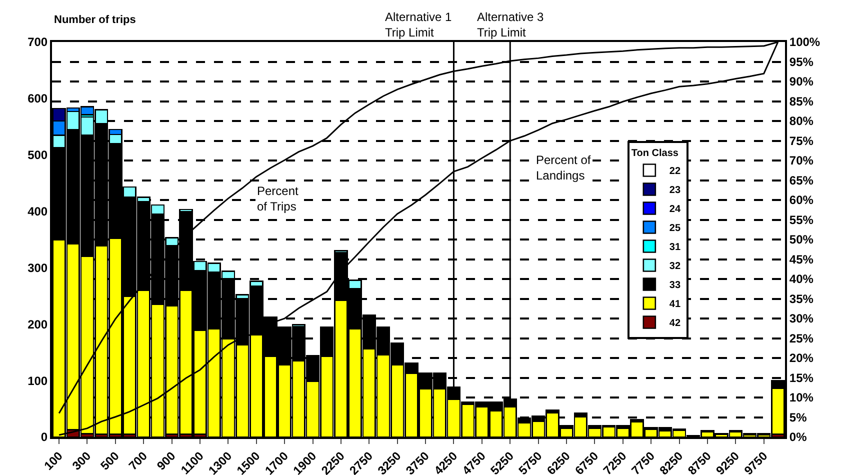  I want to click on annotation: Percent of Landings, so click(564, 168).